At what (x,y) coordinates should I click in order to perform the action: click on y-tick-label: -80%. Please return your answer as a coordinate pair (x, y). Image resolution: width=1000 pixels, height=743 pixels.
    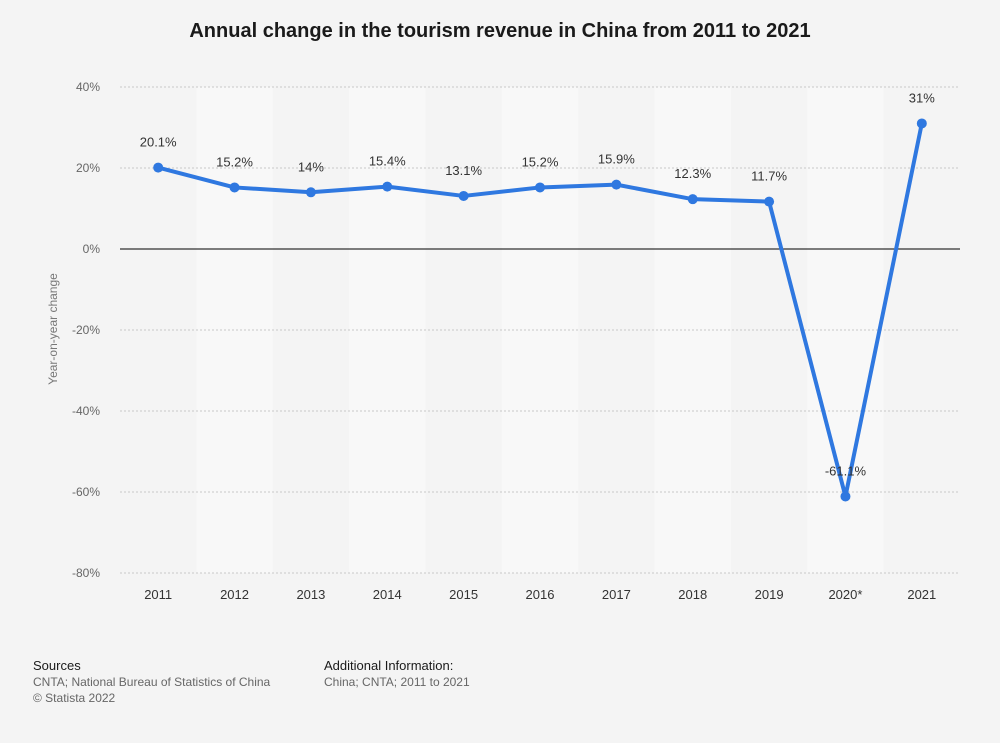
    Looking at the image, I should click on (86, 573).